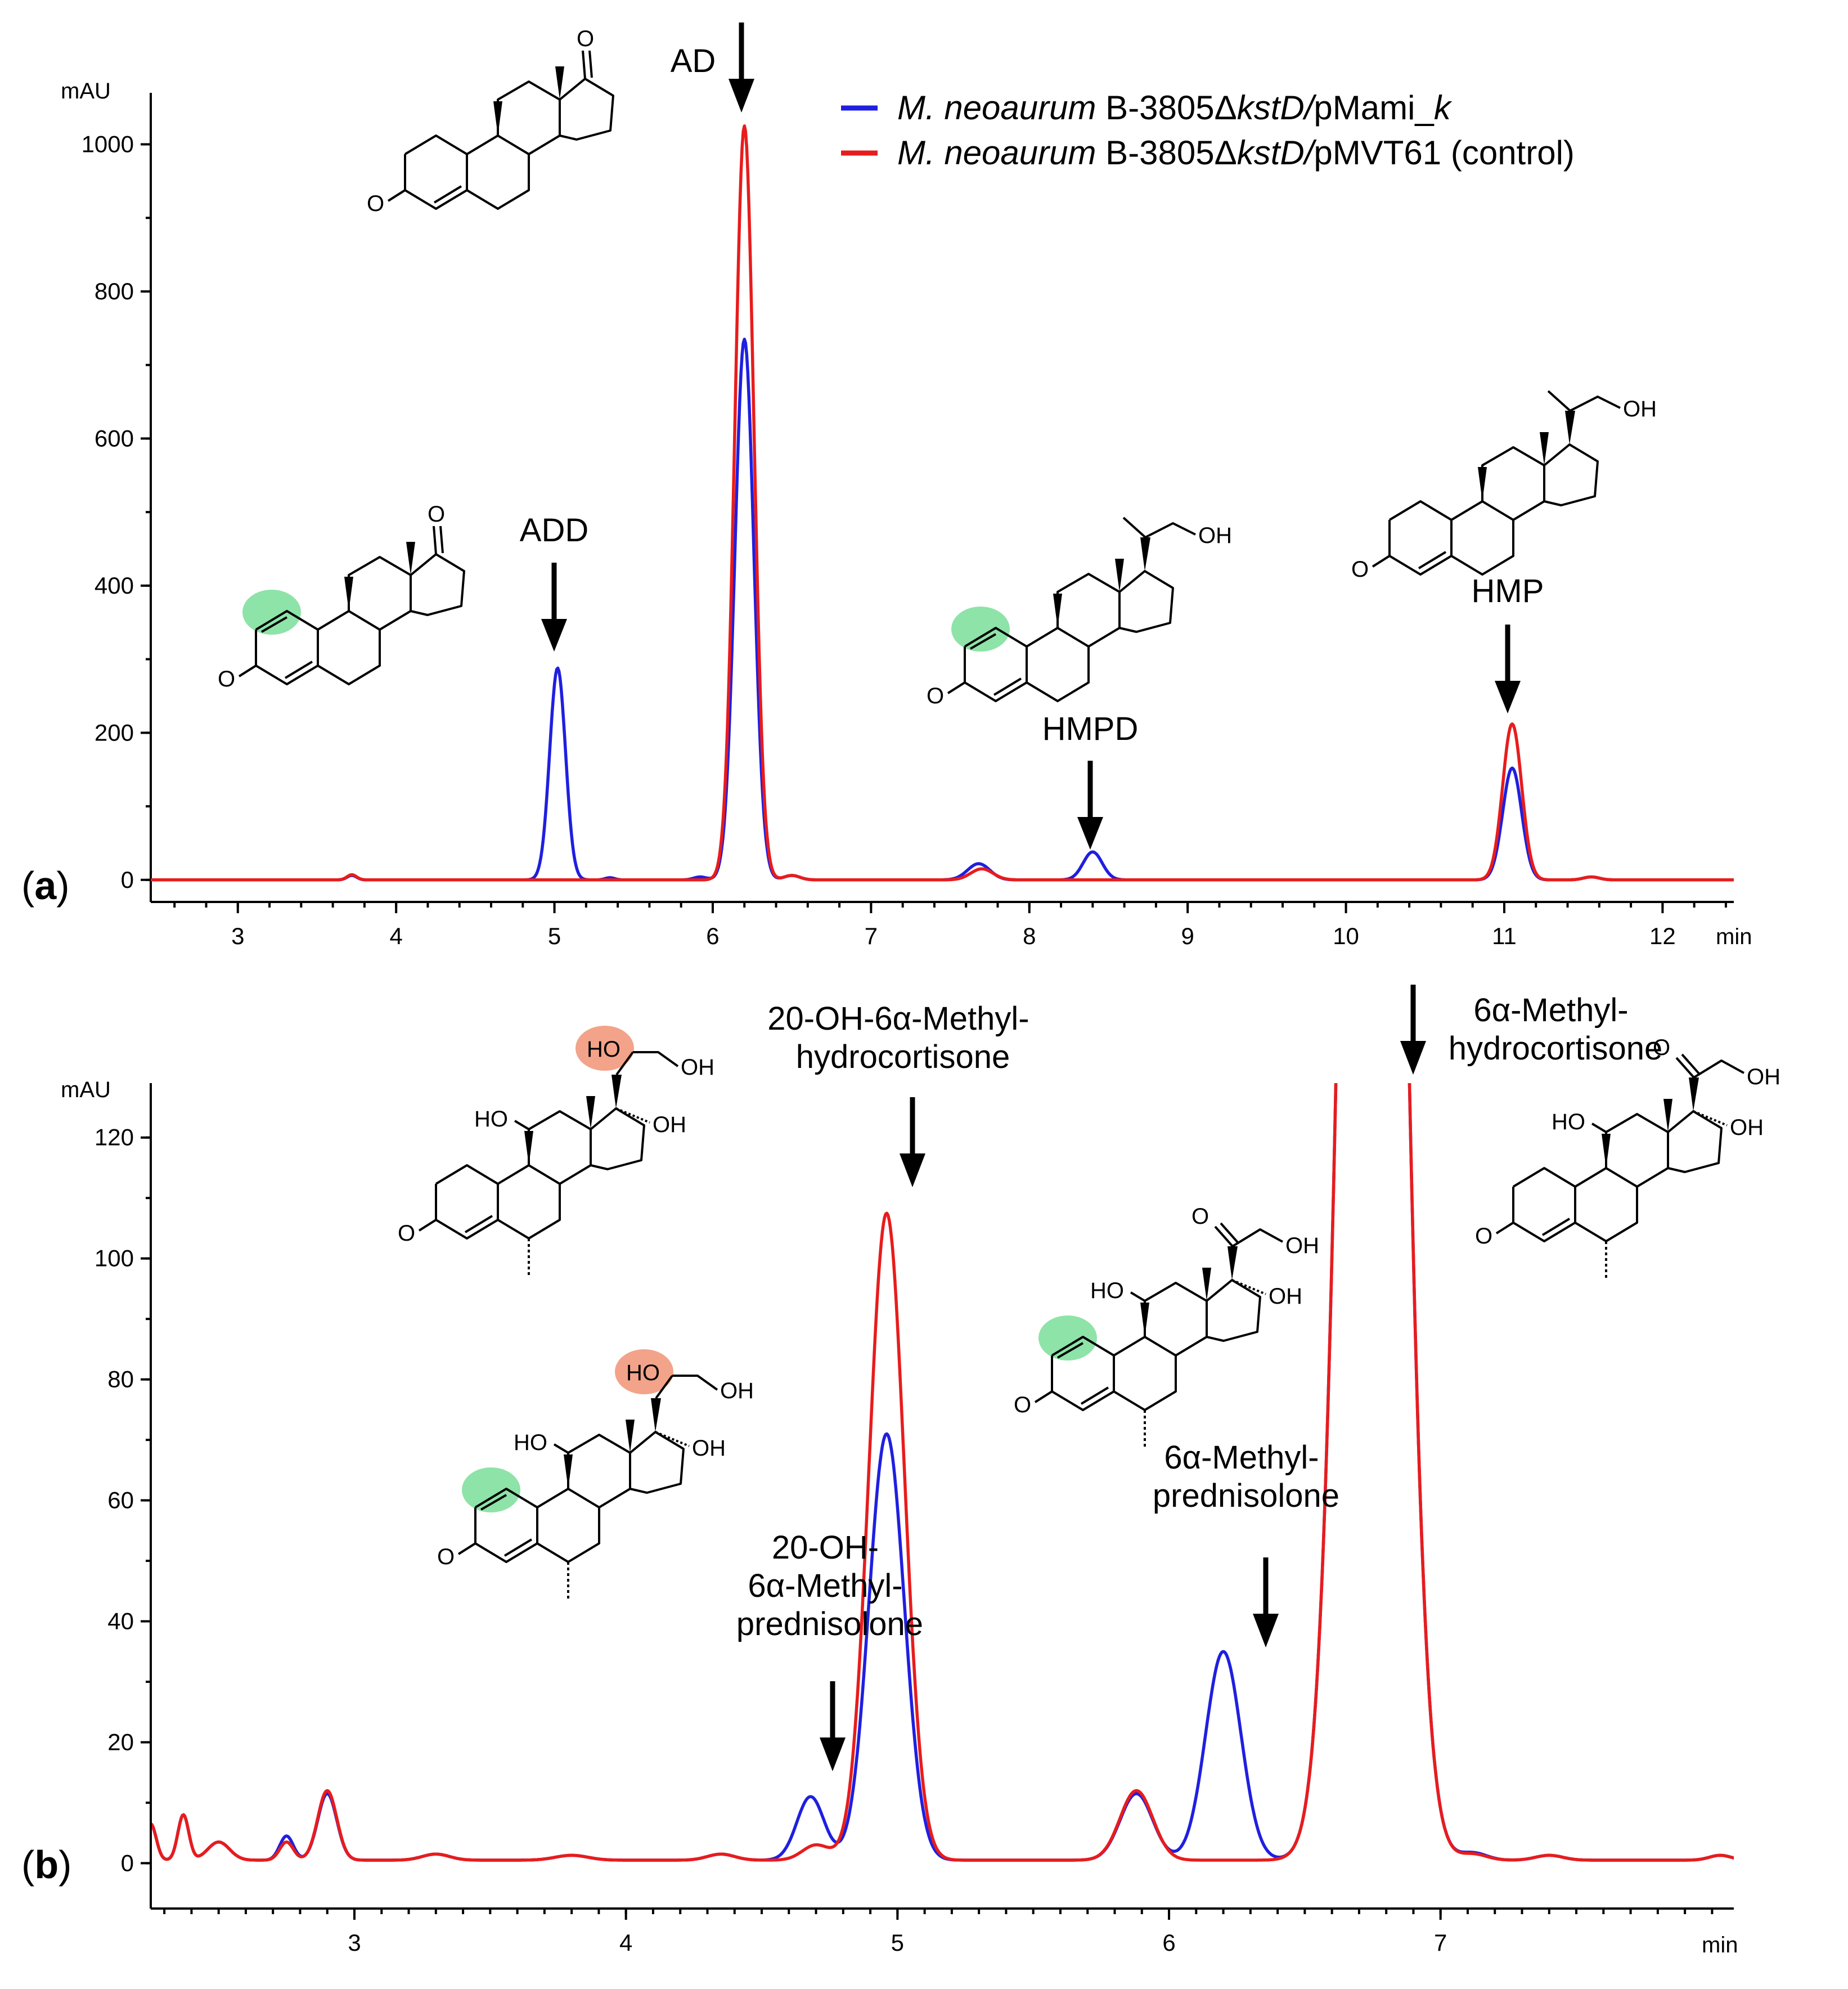 The width and height of the screenshot is (1848, 1989). I want to click on peak-label-methylprednisolone: 6α-Methyl- prednisolone, so click(1246, 1476).